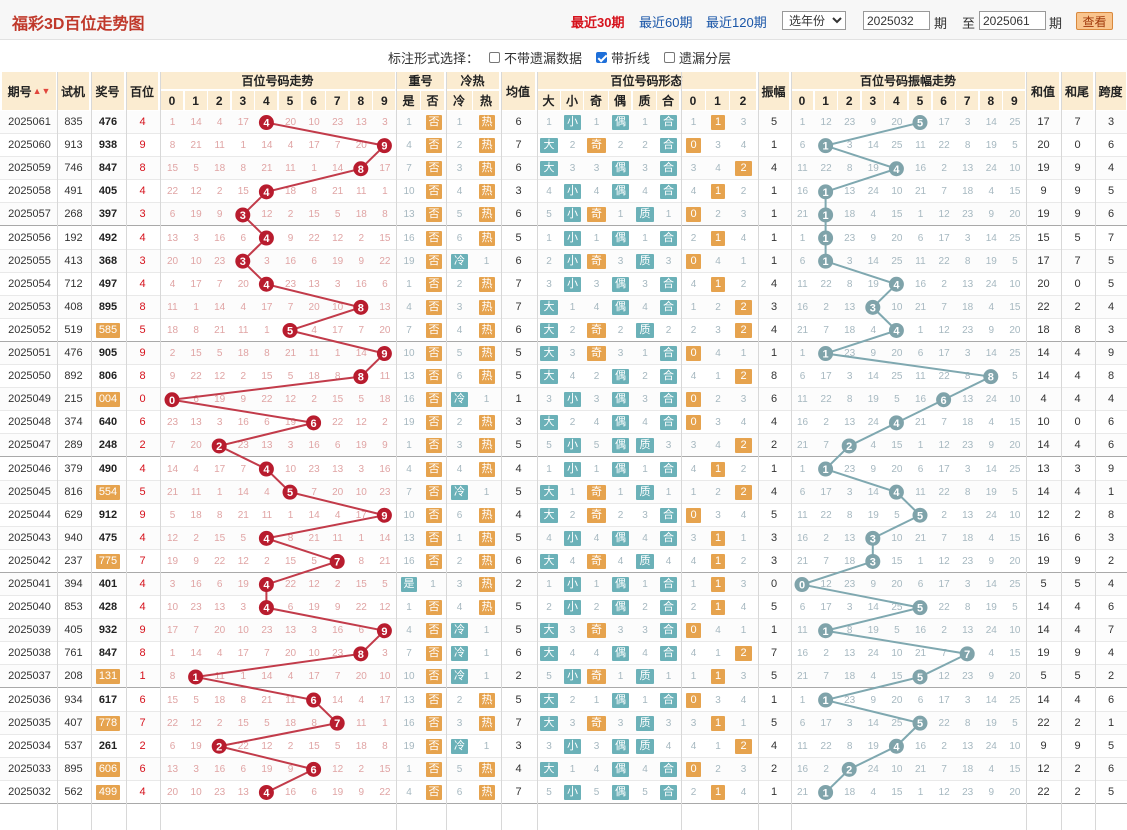 The width and height of the screenshot is (1127, 830). Describe the element at coordinates (1012, 20) in the screenshot. I see `to-issue-input` at that location.